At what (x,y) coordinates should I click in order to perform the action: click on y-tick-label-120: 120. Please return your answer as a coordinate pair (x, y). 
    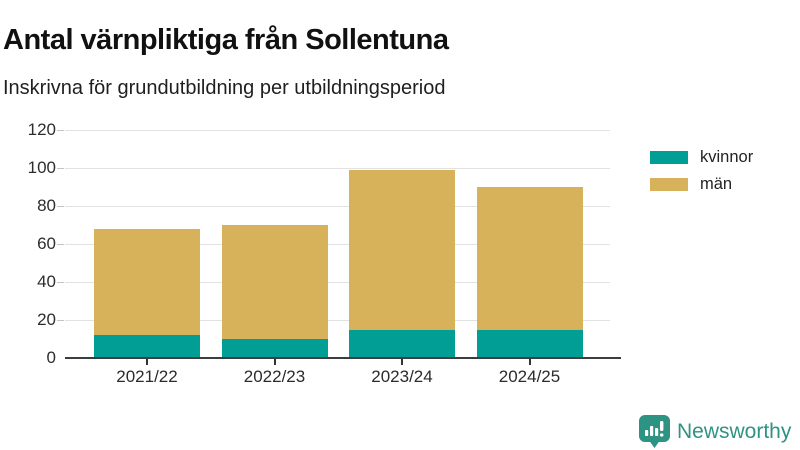
    Looking at the image, I should click on (41, 129).